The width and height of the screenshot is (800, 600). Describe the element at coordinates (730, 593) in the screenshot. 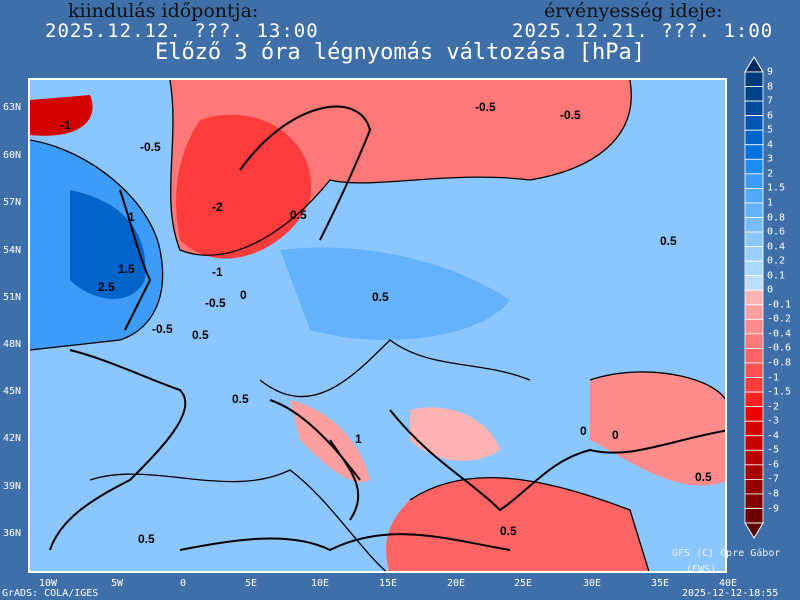

I see `timestamp: 2025-12-12-18:55` at that location.